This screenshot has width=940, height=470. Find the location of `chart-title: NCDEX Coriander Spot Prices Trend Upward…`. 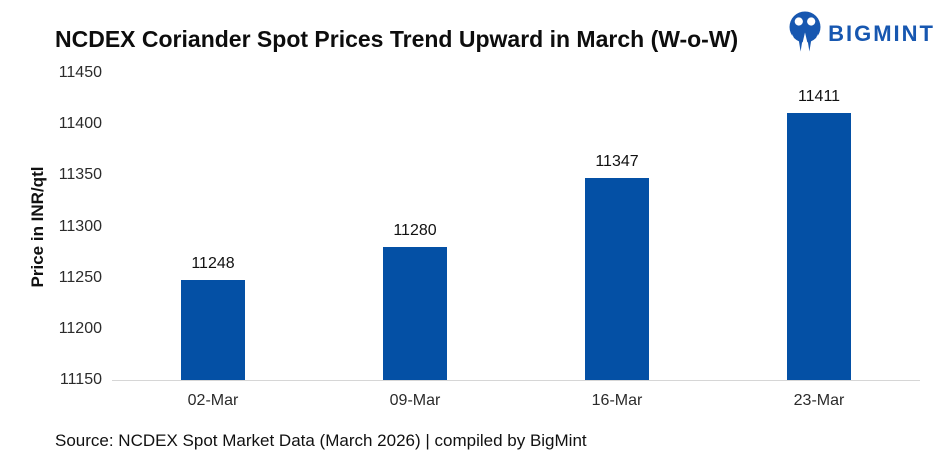

chart-title: NCDEX Coriander Spot Prices Trend Upward… is located at coordinates (397, 39).